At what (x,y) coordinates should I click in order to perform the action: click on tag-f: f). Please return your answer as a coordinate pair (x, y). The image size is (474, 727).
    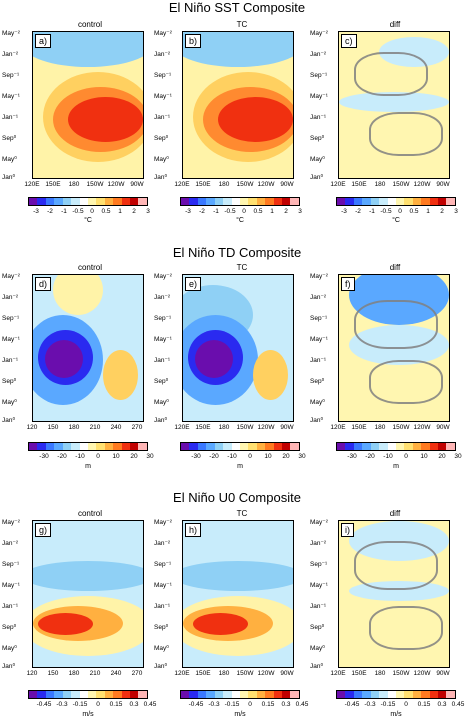
    Looking at the image, I should click on (348, 284).